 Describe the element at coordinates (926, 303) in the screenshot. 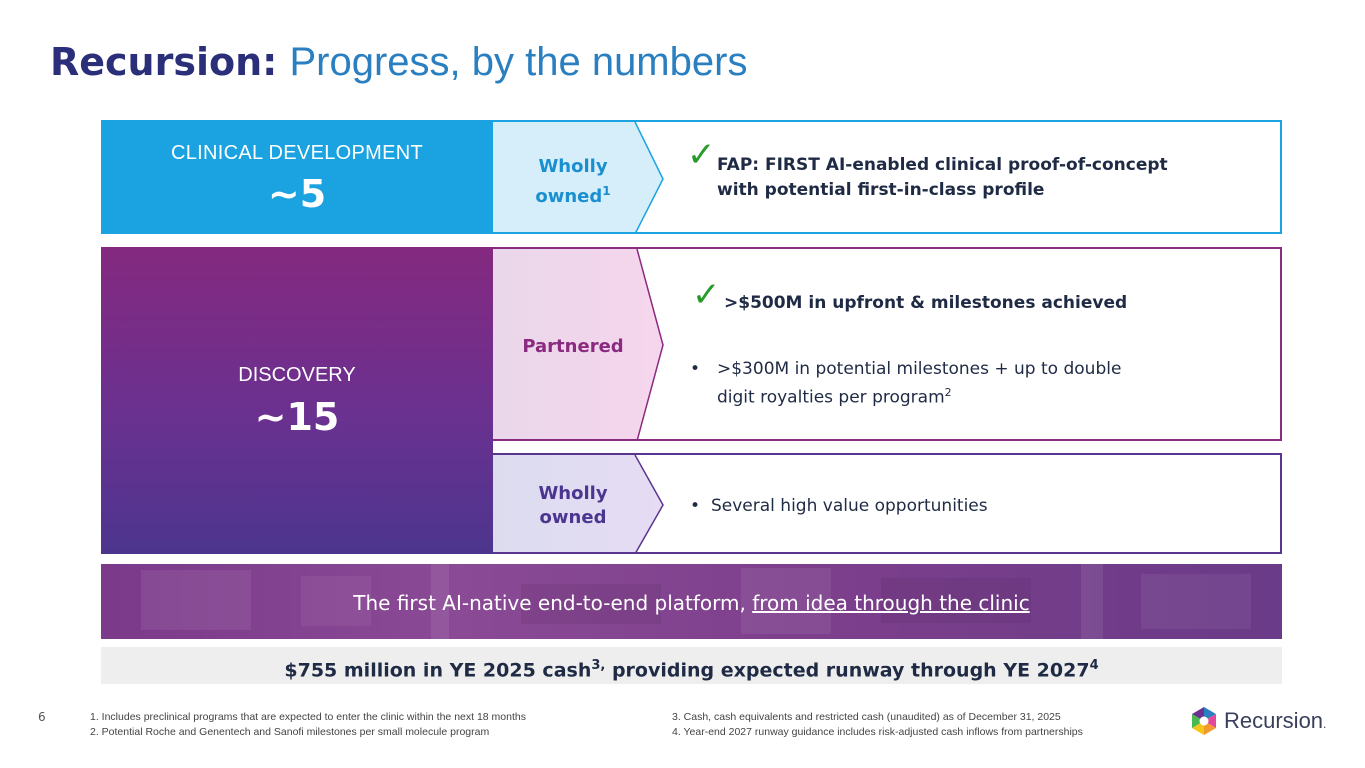

I see `partnered-achieved: >$500M in upfront & milestones achieved` at that location.